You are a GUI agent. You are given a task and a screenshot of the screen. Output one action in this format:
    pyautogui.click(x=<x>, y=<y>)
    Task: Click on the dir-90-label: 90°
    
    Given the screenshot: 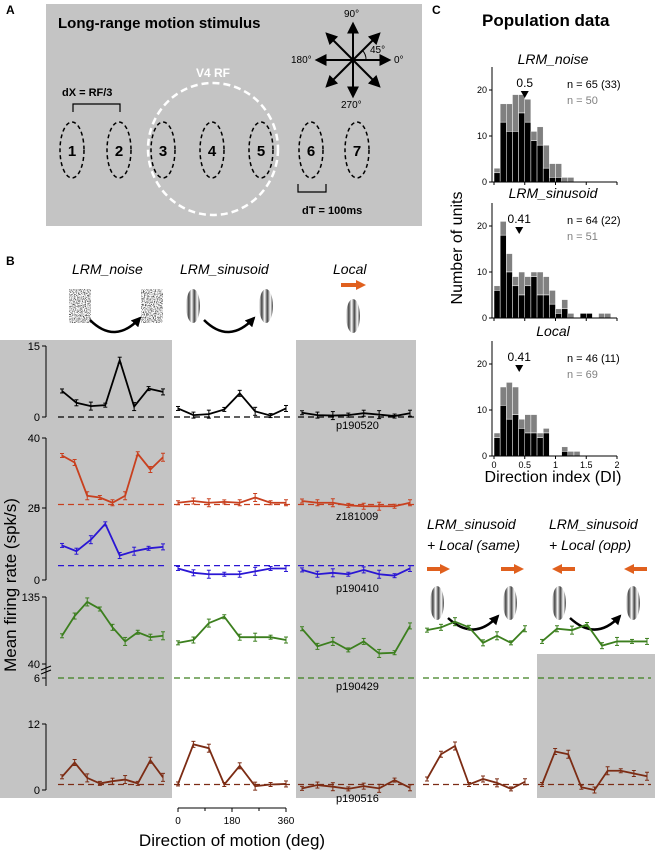 What is the action you would take?
    pyautogui.click(x=351, y=14)
    